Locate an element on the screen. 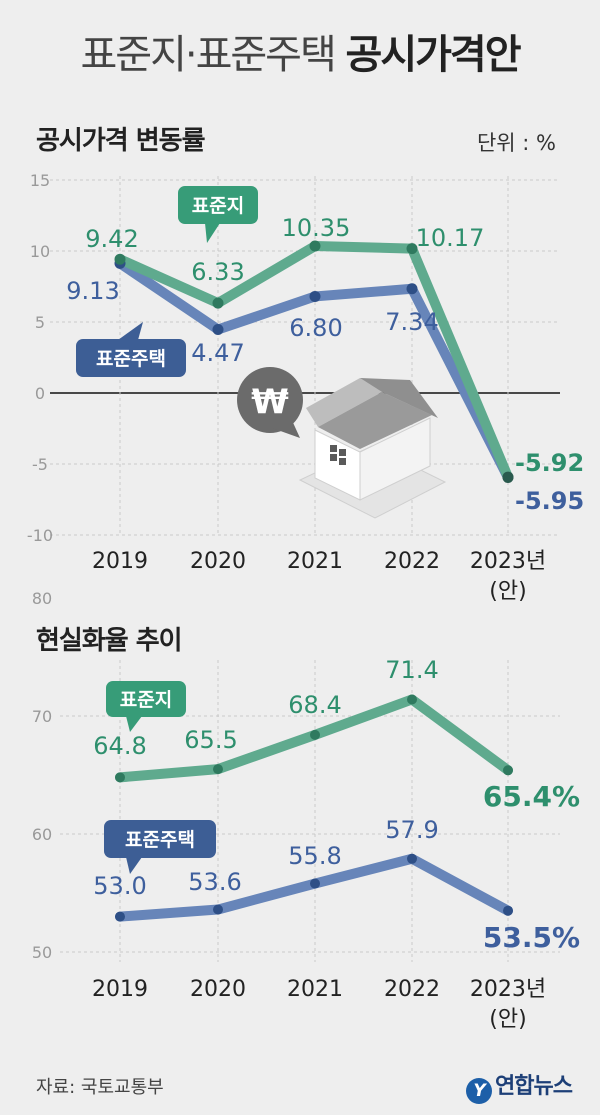 The height and width of the screenshot is (1115, 600). brand-logo-icon: Y is located at coordinates (479, 1091).